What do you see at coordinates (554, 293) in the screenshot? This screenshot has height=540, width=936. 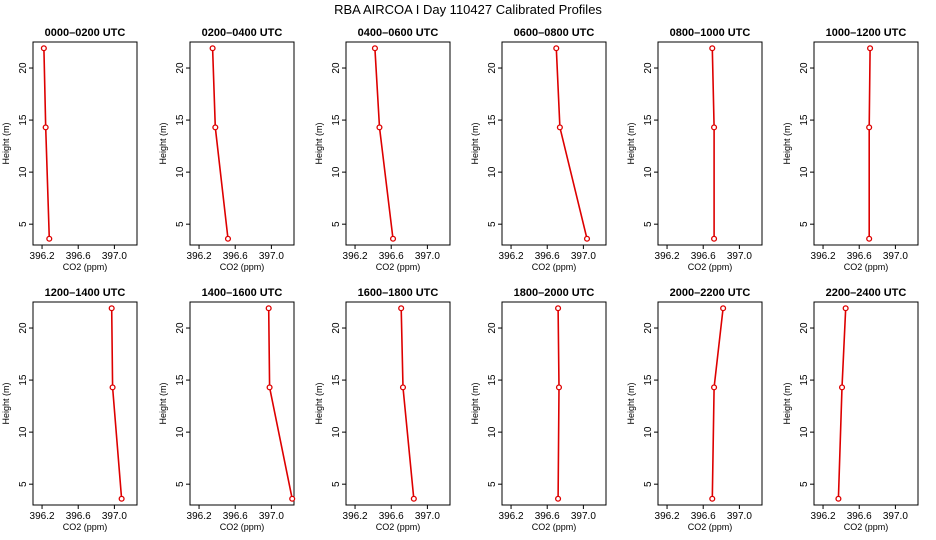 I see `panel-title: 1800–2000 UTC` at bounding box center [554, 293].